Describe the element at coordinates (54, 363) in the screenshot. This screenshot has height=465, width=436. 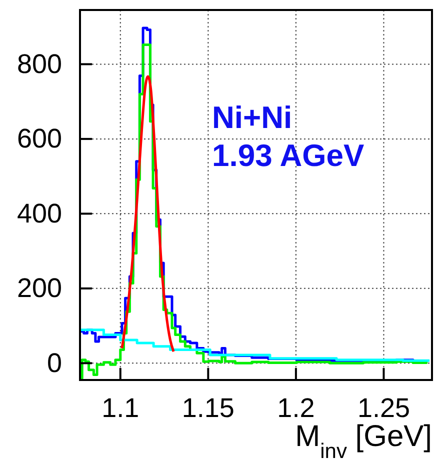
I see `y-tick-label: 0` at that location.